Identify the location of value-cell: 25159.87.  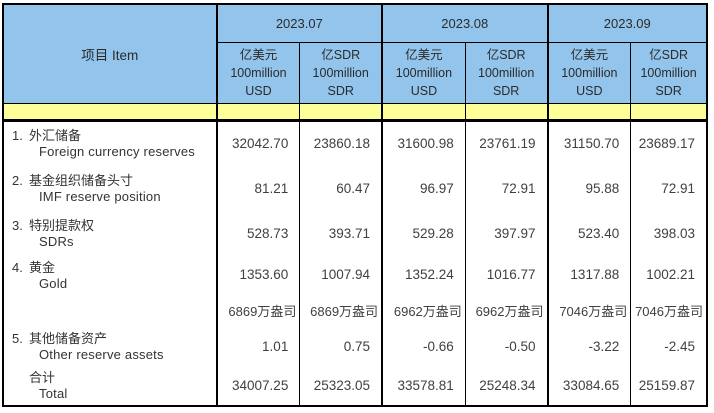
(668, 386).